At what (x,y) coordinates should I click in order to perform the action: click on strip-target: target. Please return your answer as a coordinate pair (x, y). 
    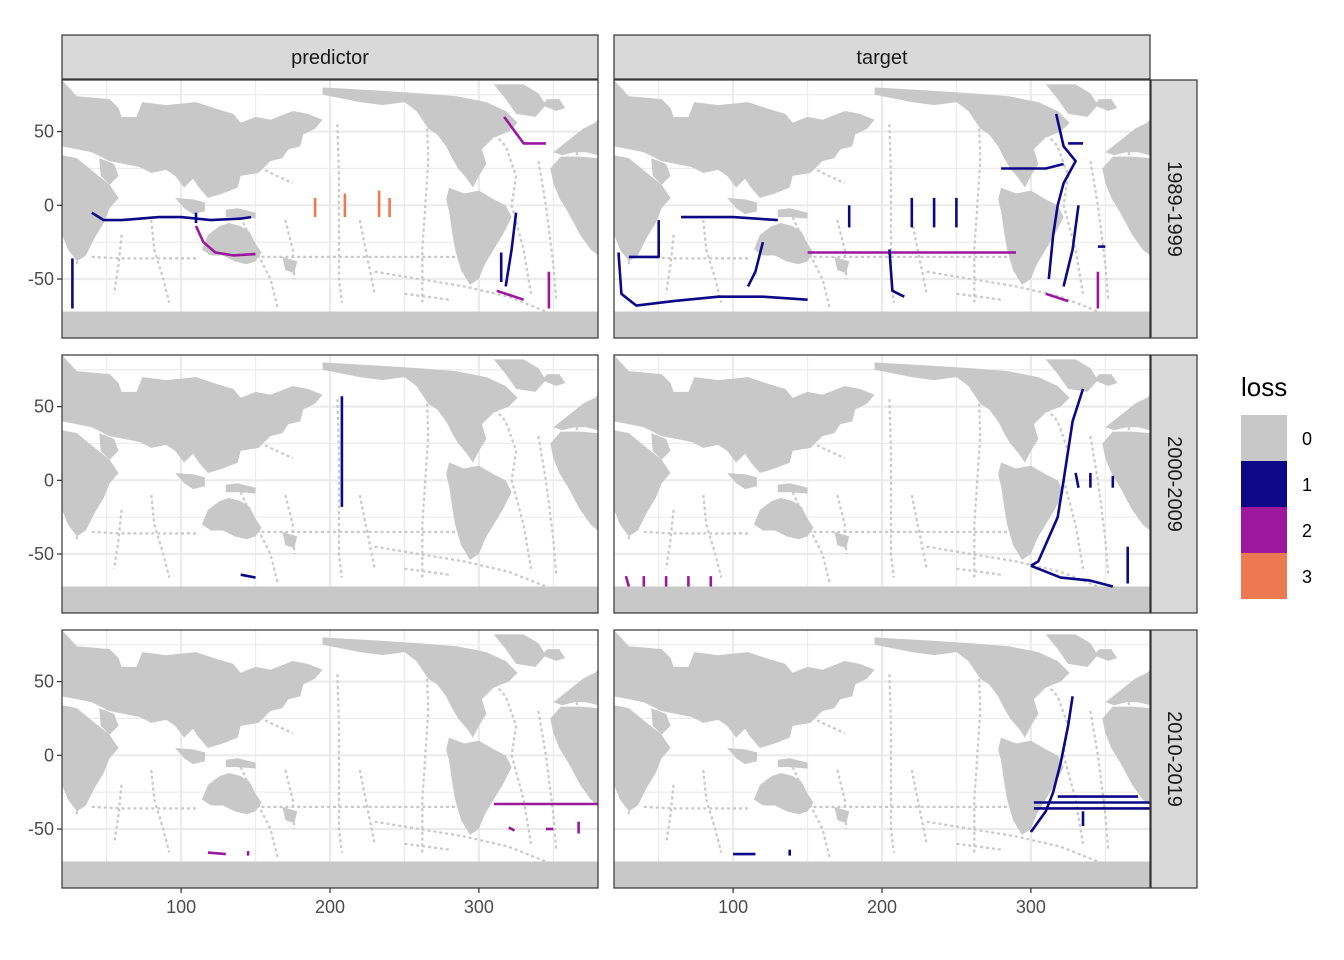
    Looking at the image, I should click on (882, 57).